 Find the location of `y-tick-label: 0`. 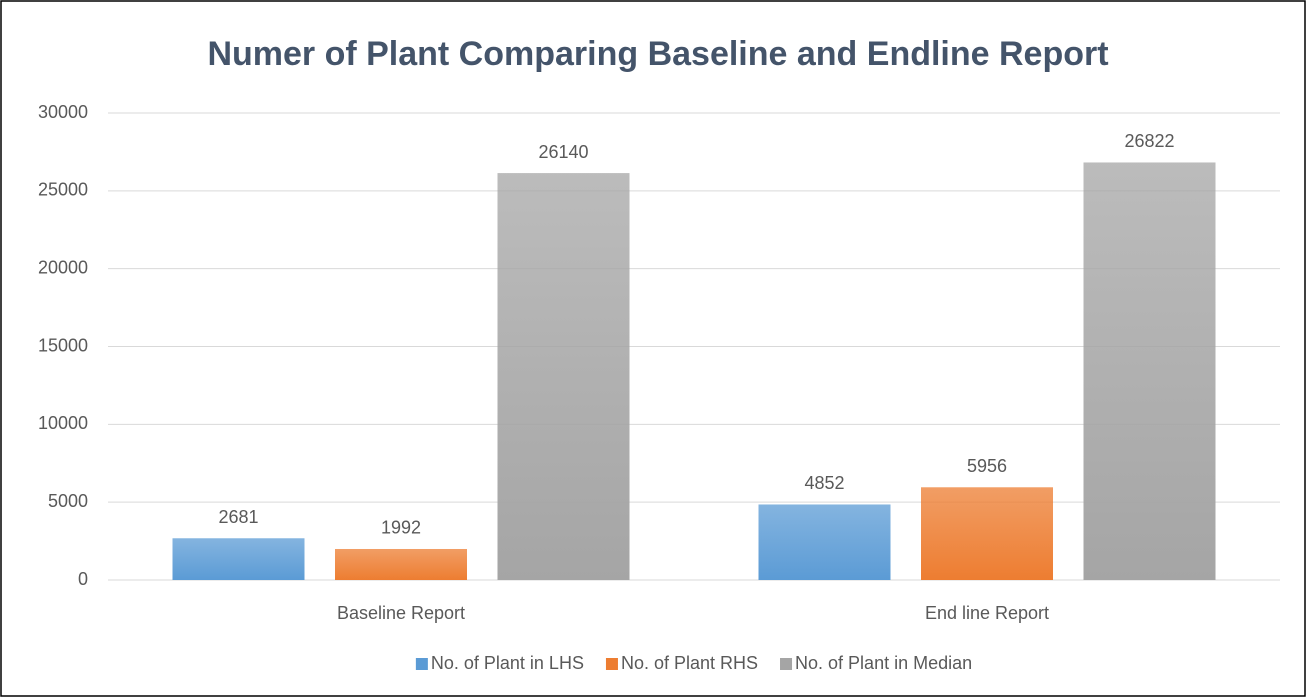

y-tick-label: 0 is located at coordinates (83, 579).